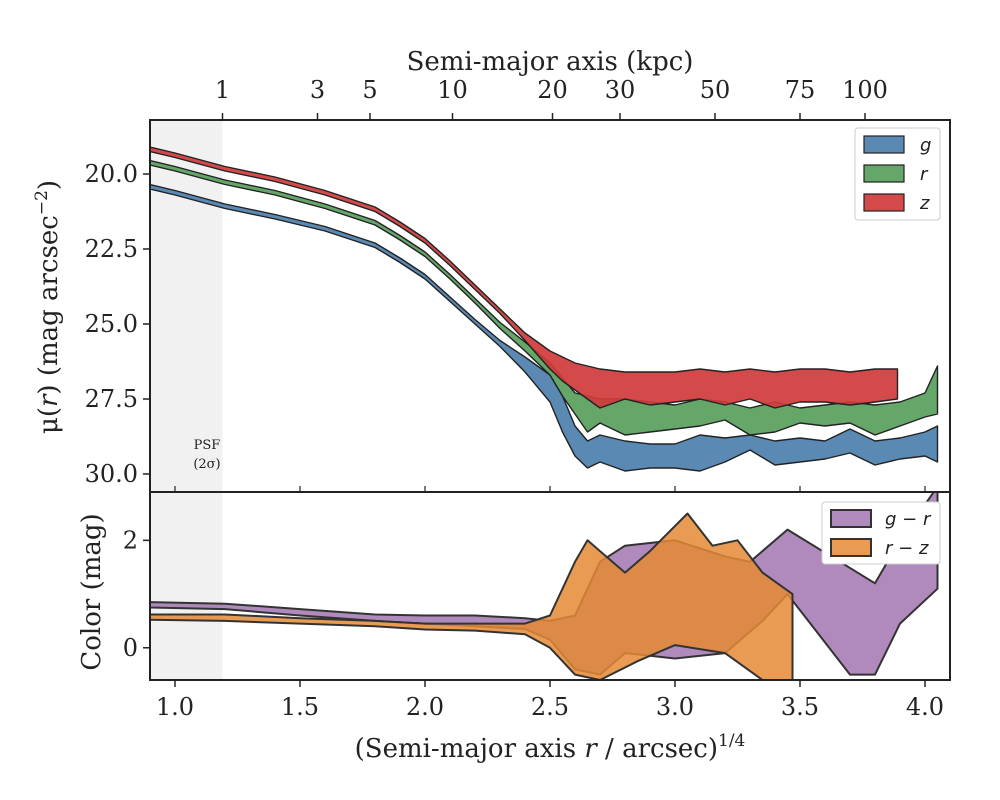 The height and width of the screenshot is (800, 1000). I want to click on kpc-tick-label: 20, so click(552, 90).